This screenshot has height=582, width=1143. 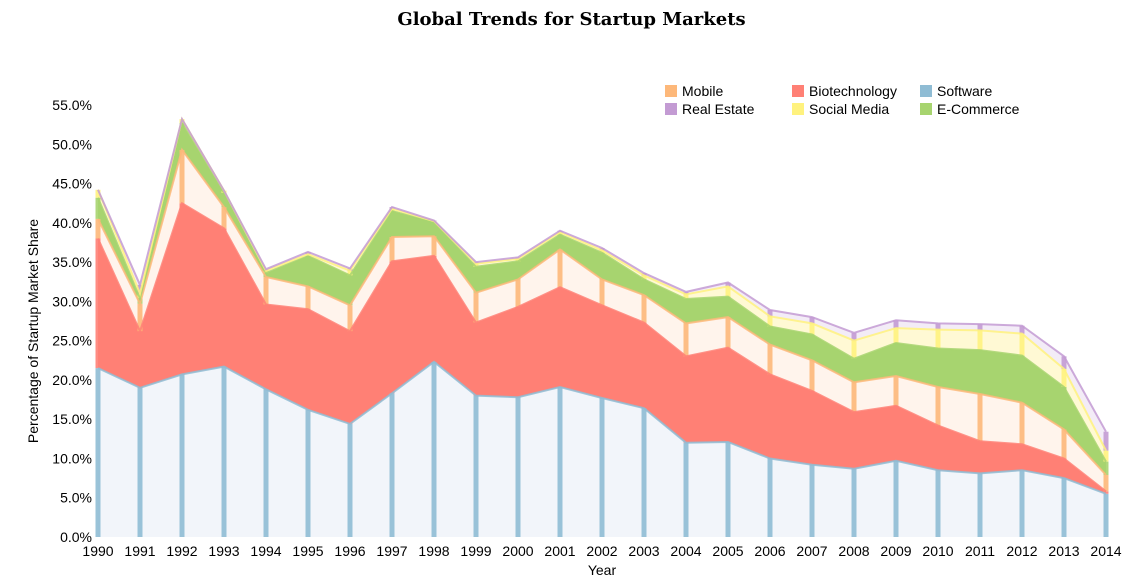 I want to click on bar-biotechnology-1995, so click(x=308, y=359).